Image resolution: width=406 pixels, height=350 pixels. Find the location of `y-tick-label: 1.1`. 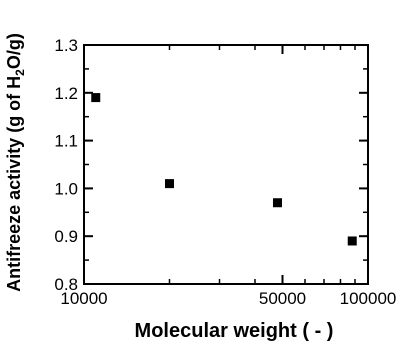

y-tick-label: 1.1 is located at coordinates (66, 141).